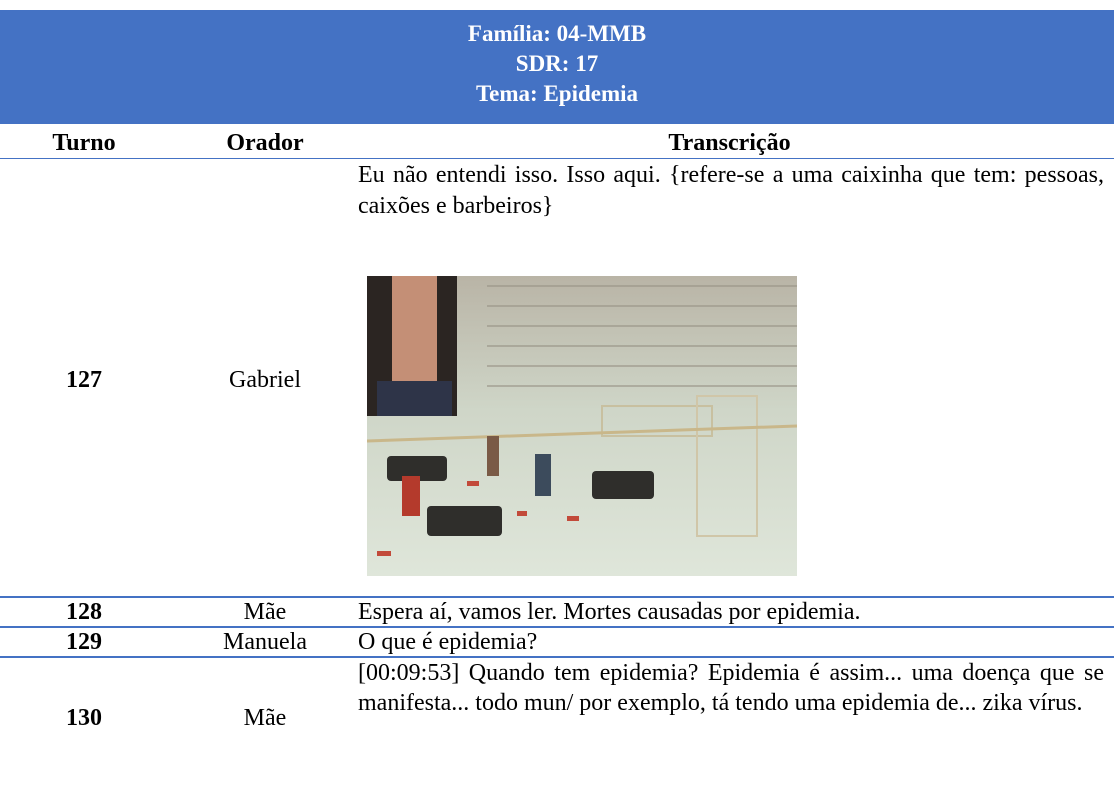 This screenshot has height=792, width=1114. What do you see at coordinates (729, 143) in the screenshot?
I see `column-header: Transcrição` at bounding box center [729, 143].